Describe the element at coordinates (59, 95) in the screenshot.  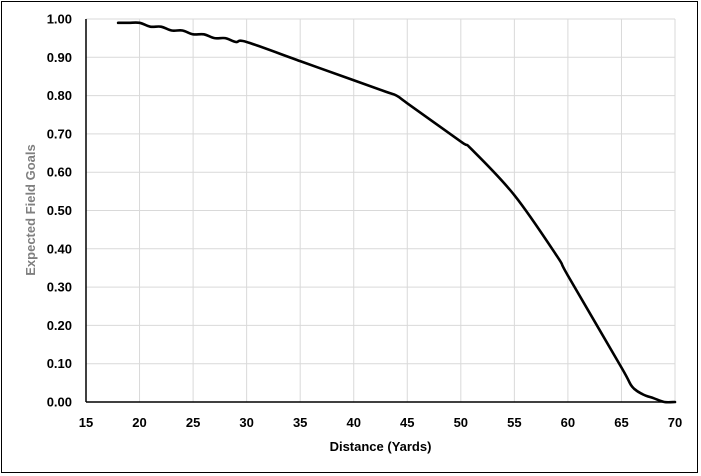
I see `y-tick-label: 0.80` at that location.